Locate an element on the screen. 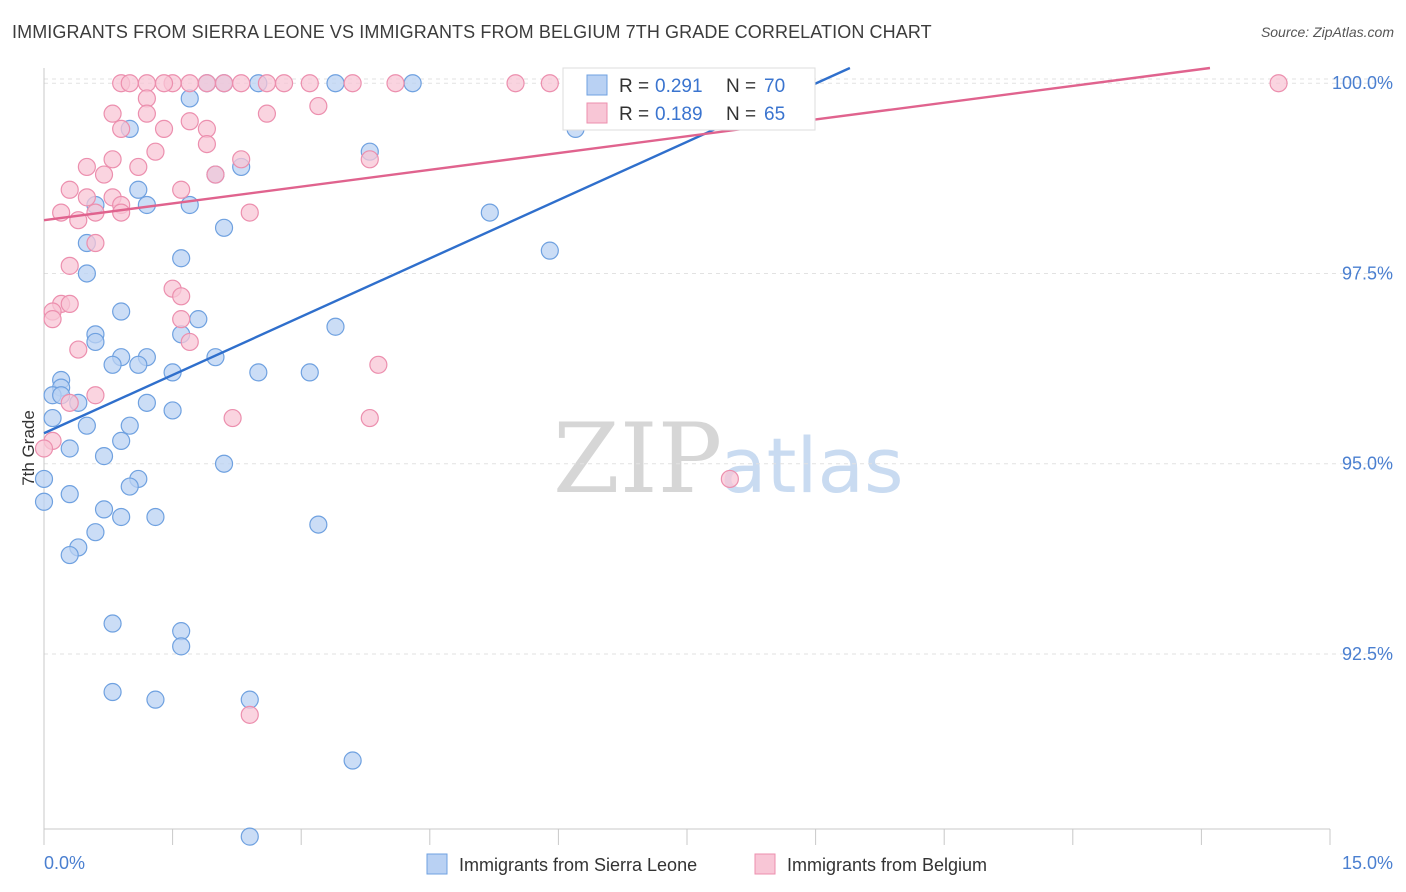 Image resolution: width=1406 pixels, height=892 pixels. bottom-legend-label-sierra-leone: Immigrants from Sierra Leone is located at coordinates (578, 865).